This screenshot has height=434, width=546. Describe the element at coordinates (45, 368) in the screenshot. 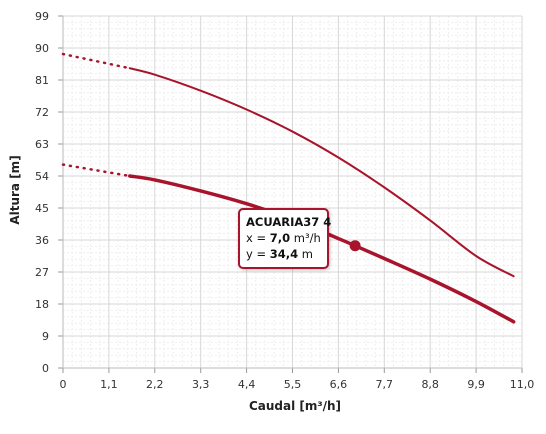

I see `y-tick-label: 0` at that location.